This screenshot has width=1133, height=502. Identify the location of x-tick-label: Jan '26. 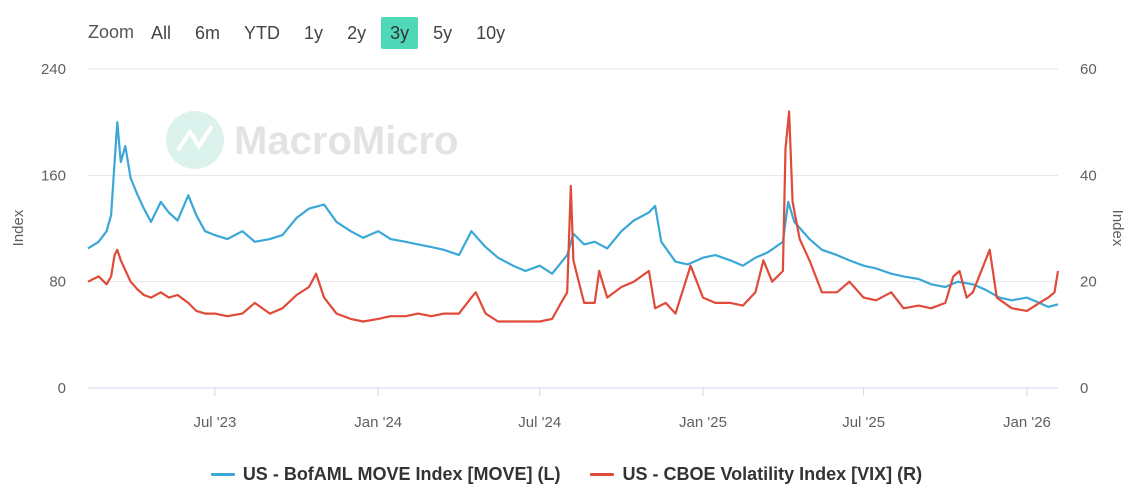
(1027, 422).